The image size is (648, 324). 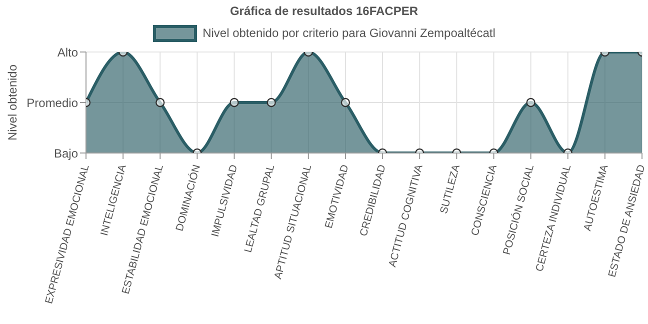 I want to click on x-tick-label: LEALTAD GRUPAL, so click(x=260, y=208).